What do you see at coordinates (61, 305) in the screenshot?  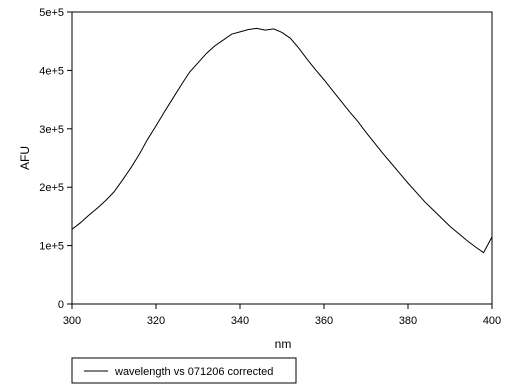 I see `y-tick-label: 0` at bounding box center [61, 305].